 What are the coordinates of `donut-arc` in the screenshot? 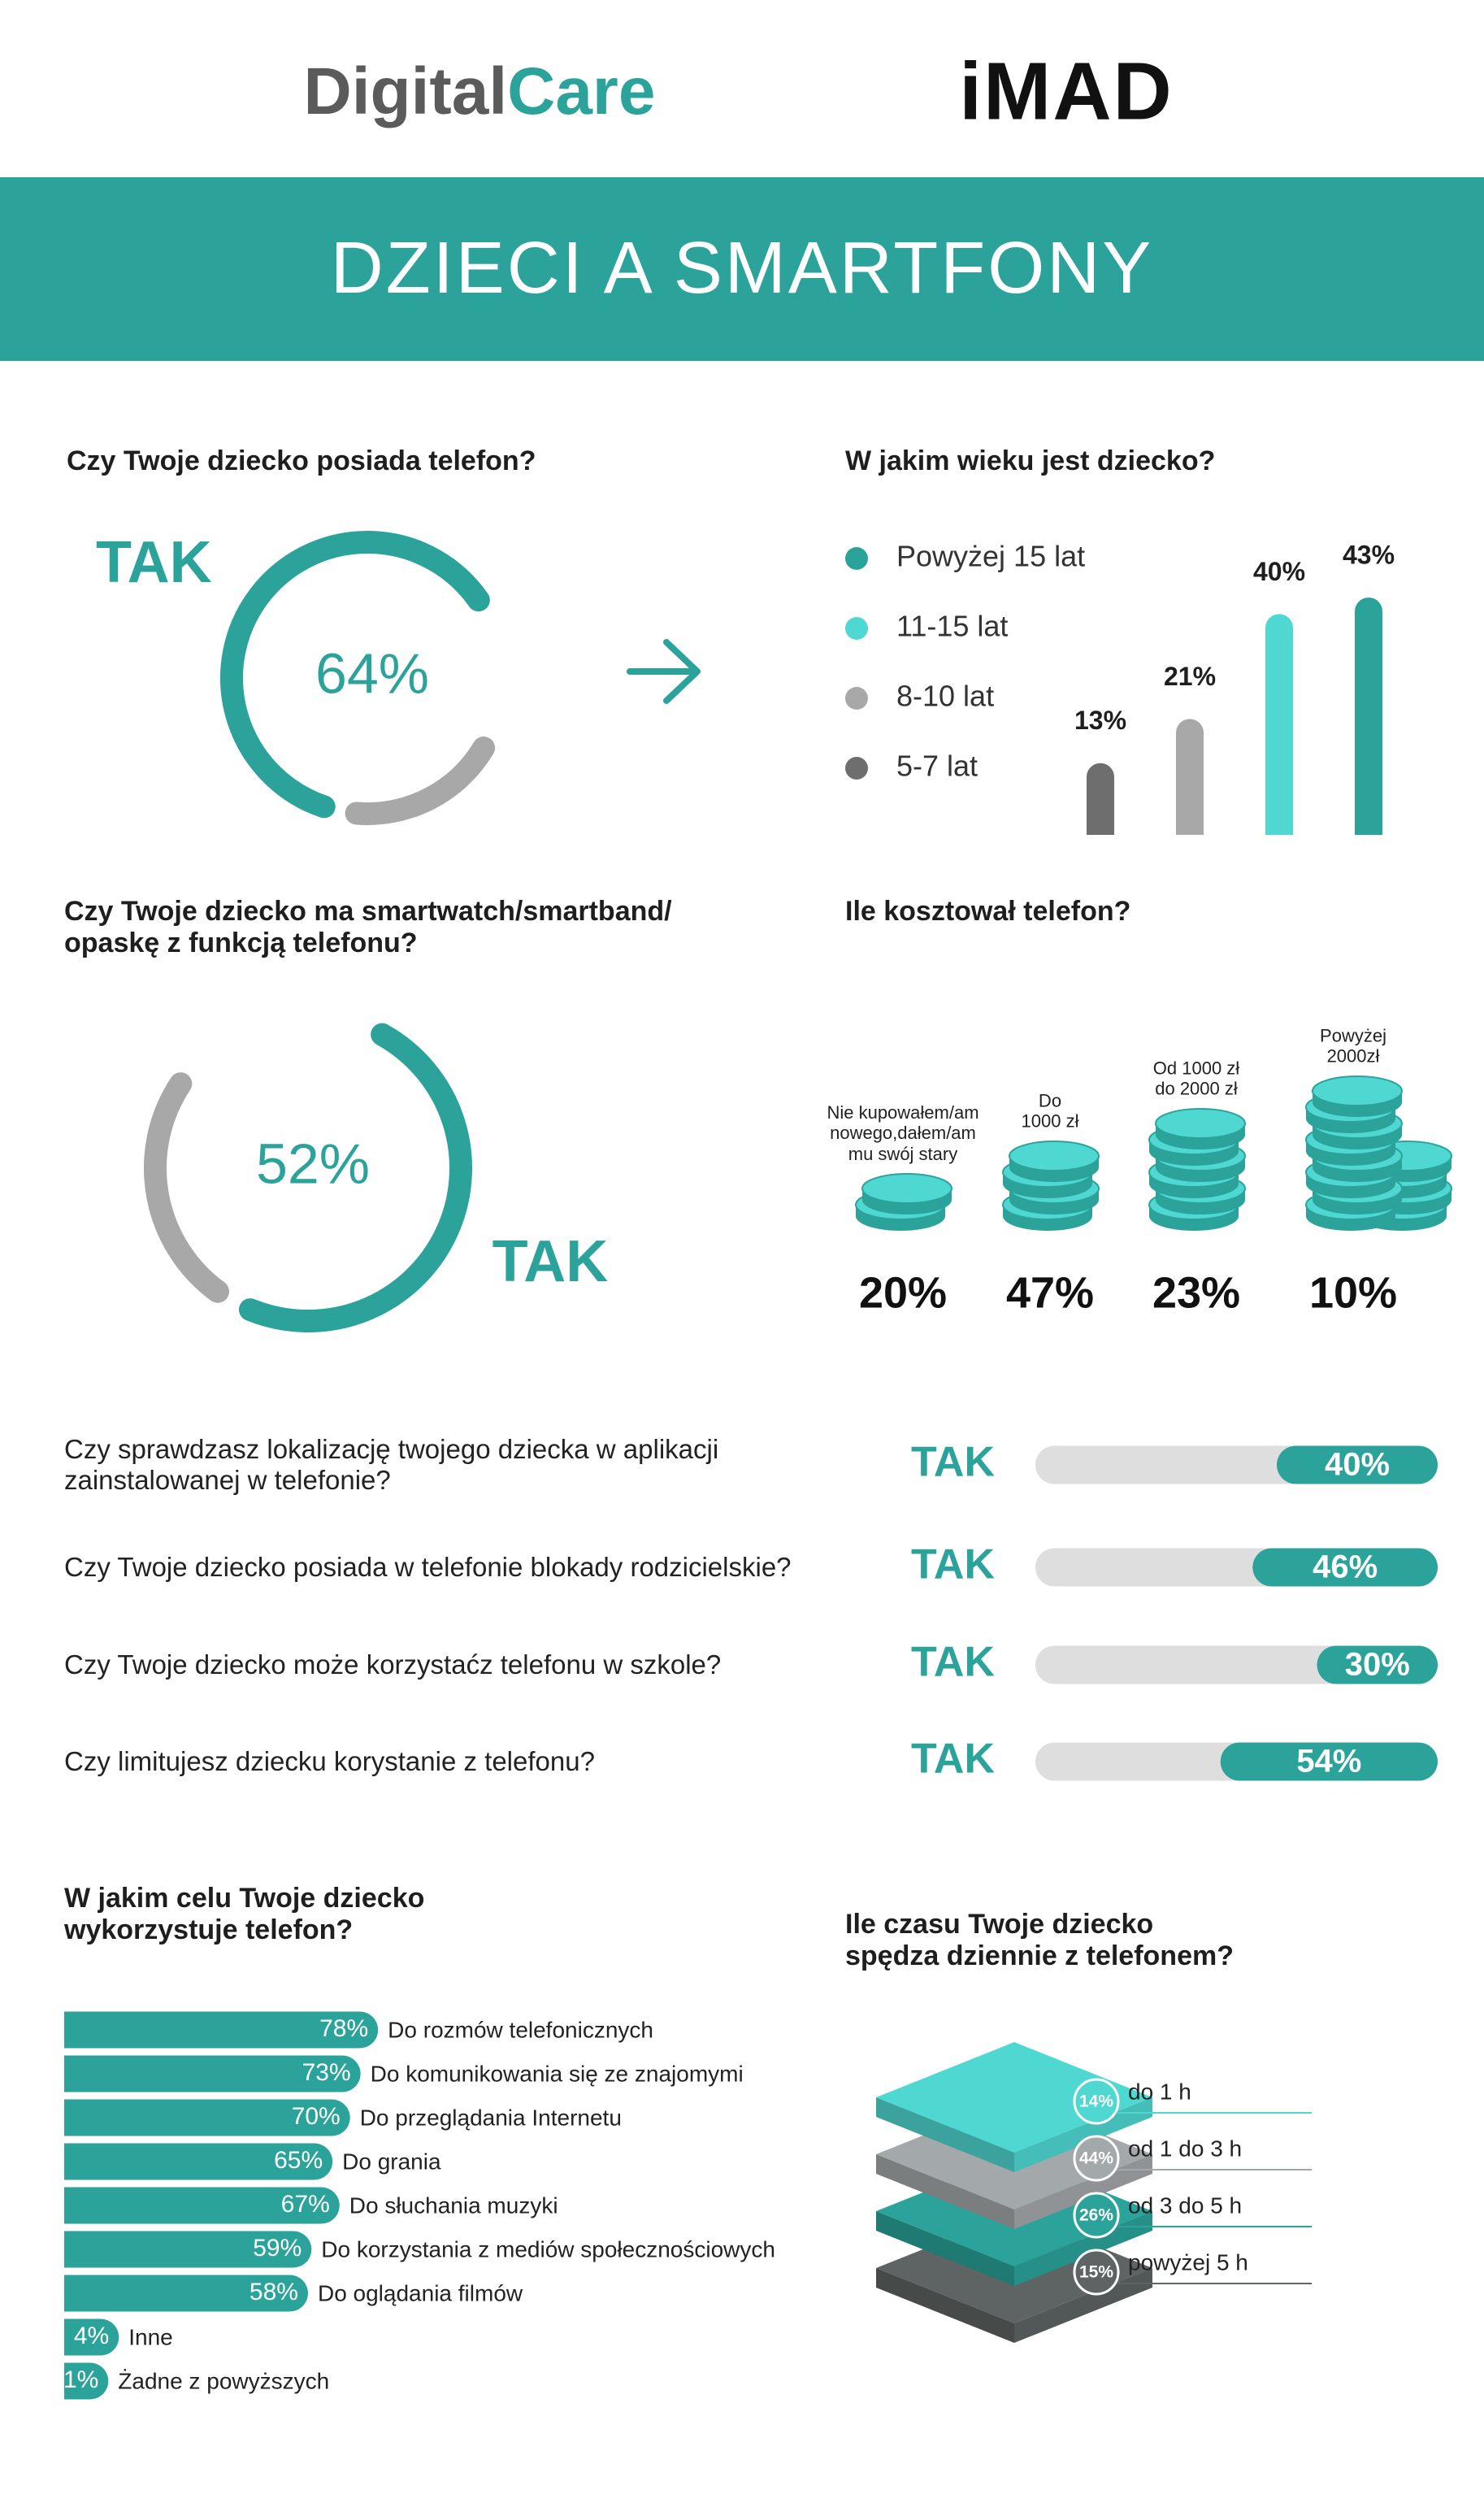 It's located at (355, 675).